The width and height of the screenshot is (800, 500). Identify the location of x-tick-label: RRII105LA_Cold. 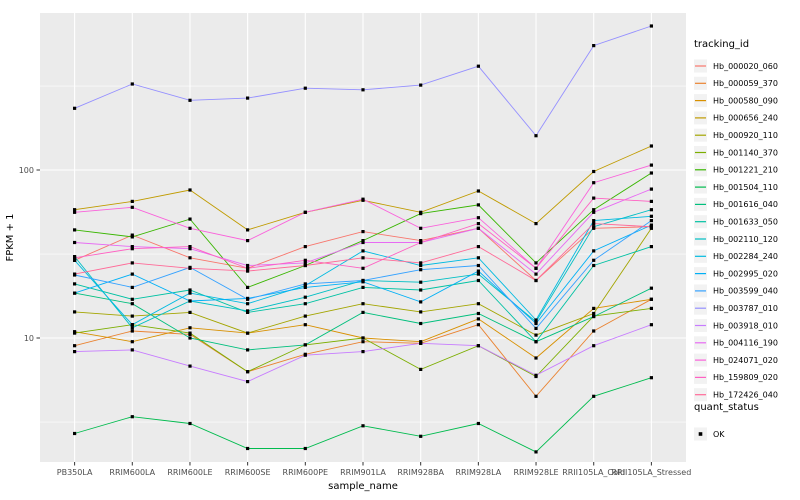
(593, 472).